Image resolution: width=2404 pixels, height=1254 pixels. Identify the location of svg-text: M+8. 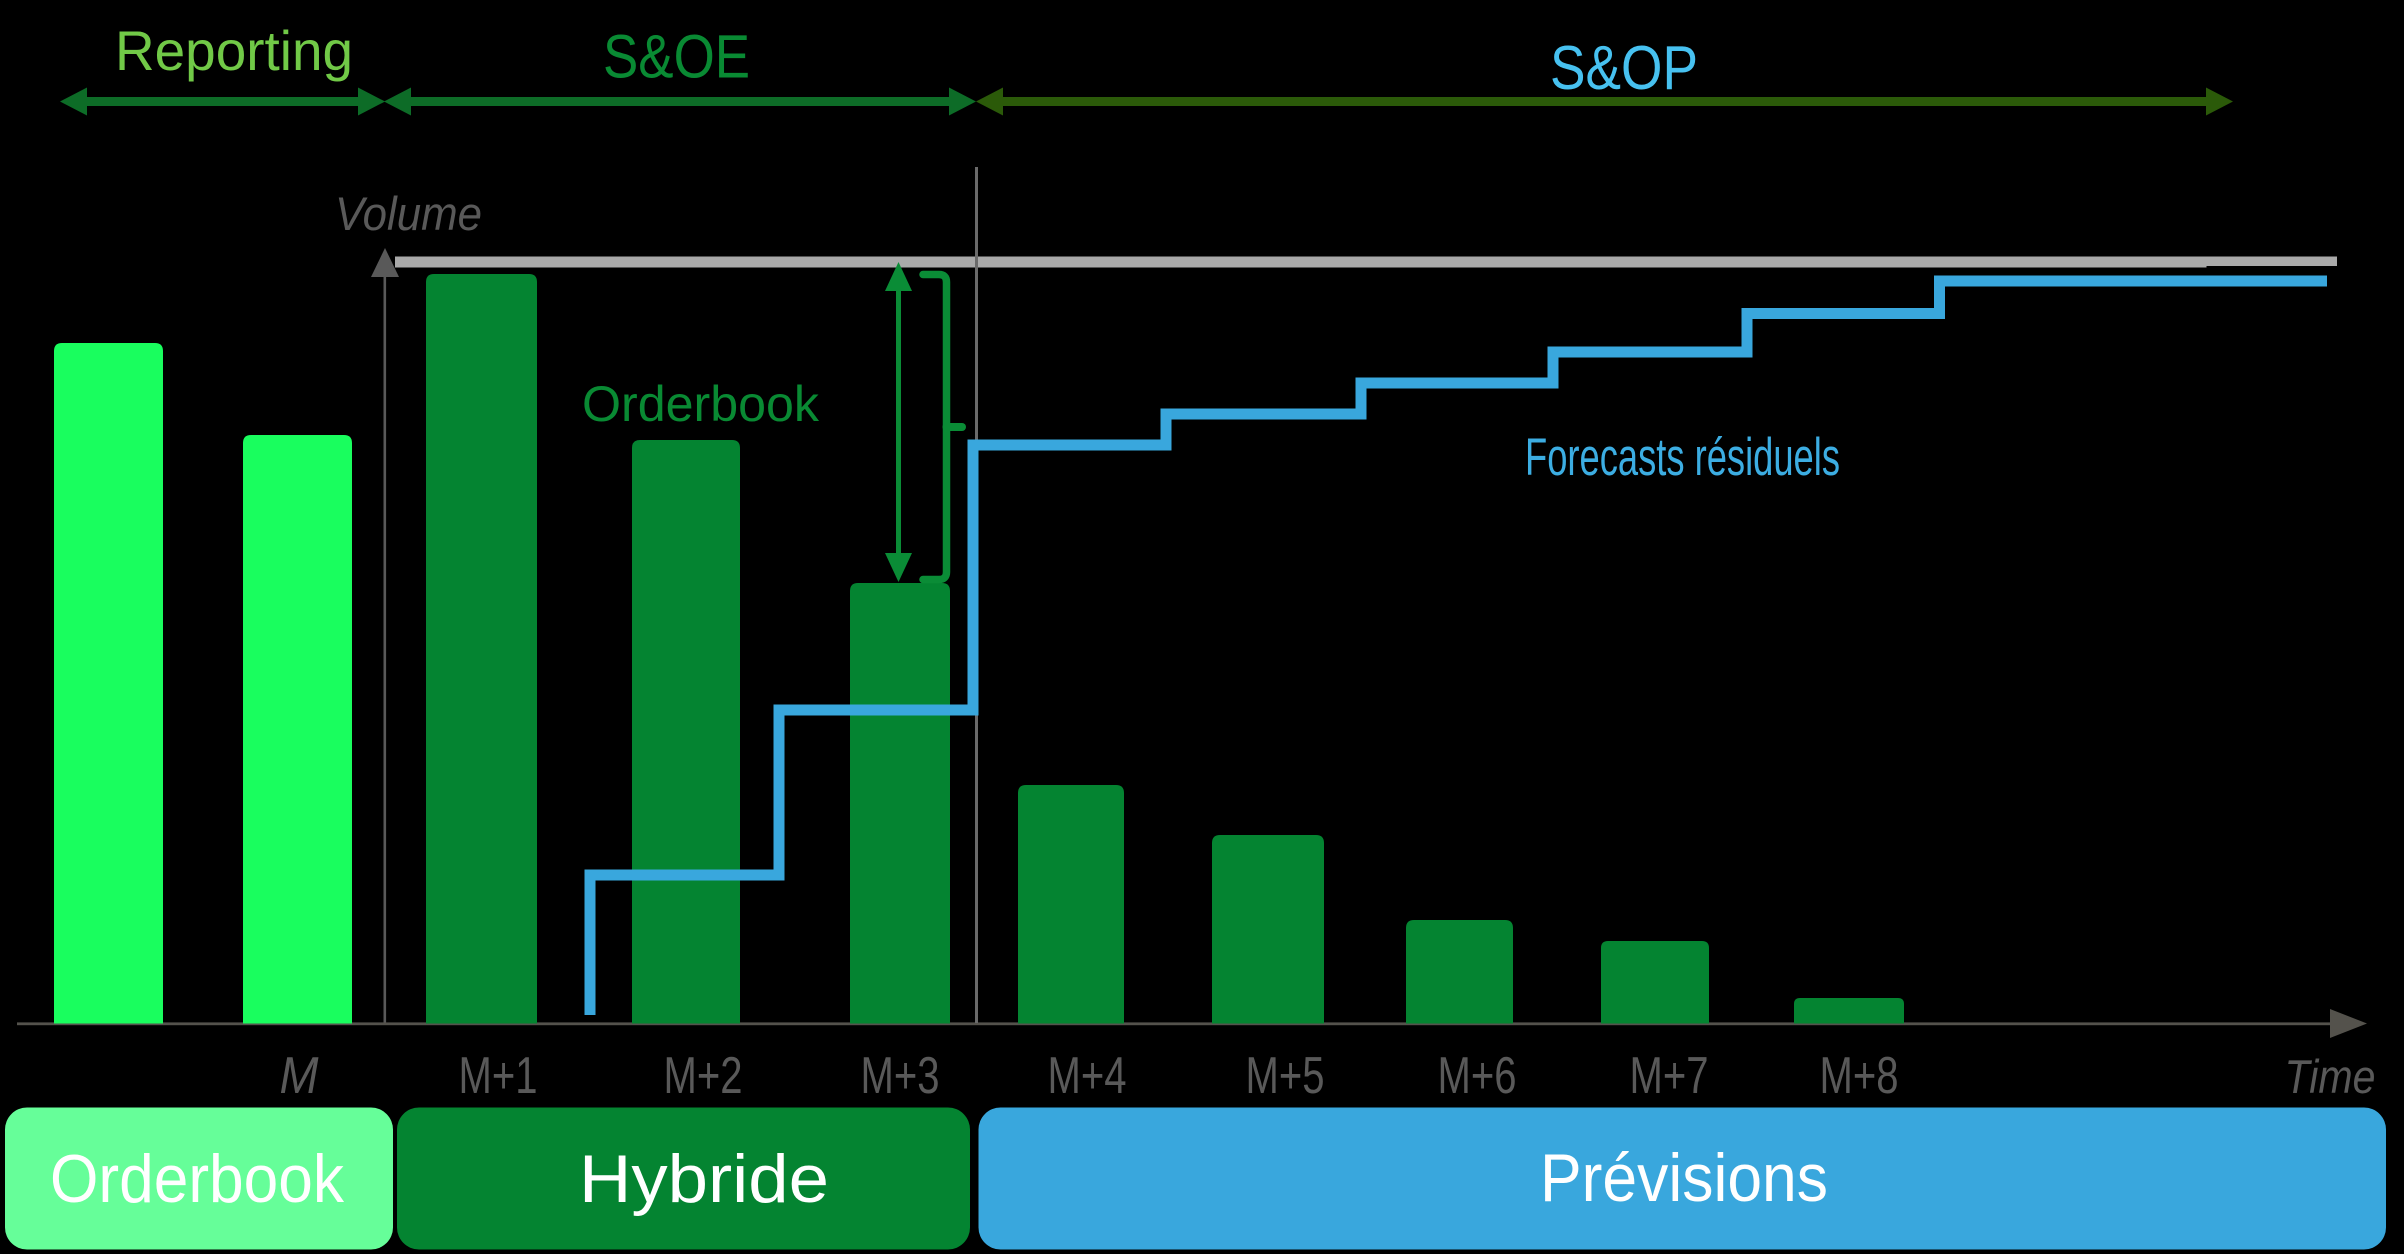
(1859, 1076).